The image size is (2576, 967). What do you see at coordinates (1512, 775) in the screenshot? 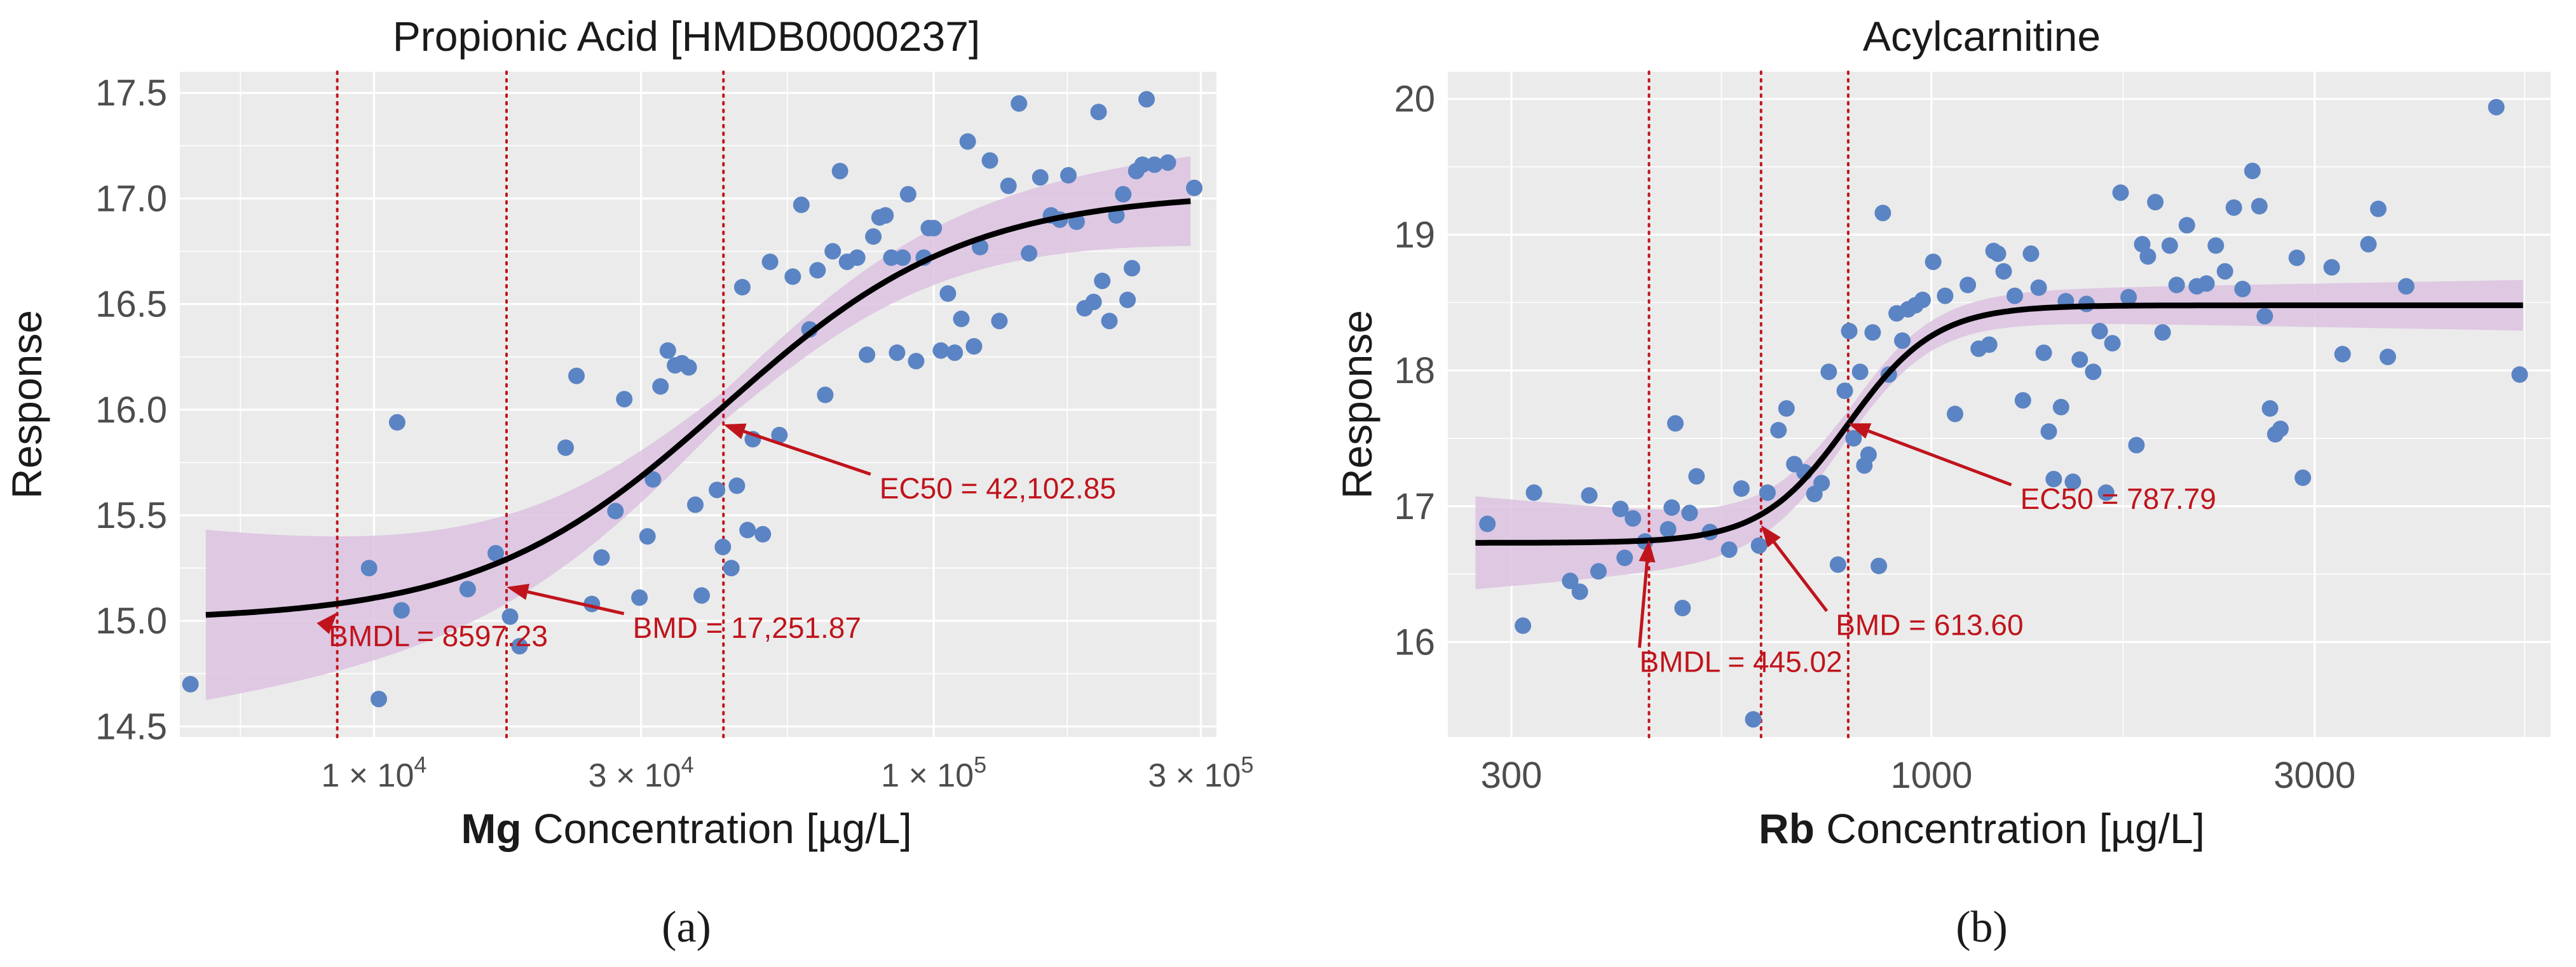
I see `x-tick-label: 300` at bounding box center [1512, 775].